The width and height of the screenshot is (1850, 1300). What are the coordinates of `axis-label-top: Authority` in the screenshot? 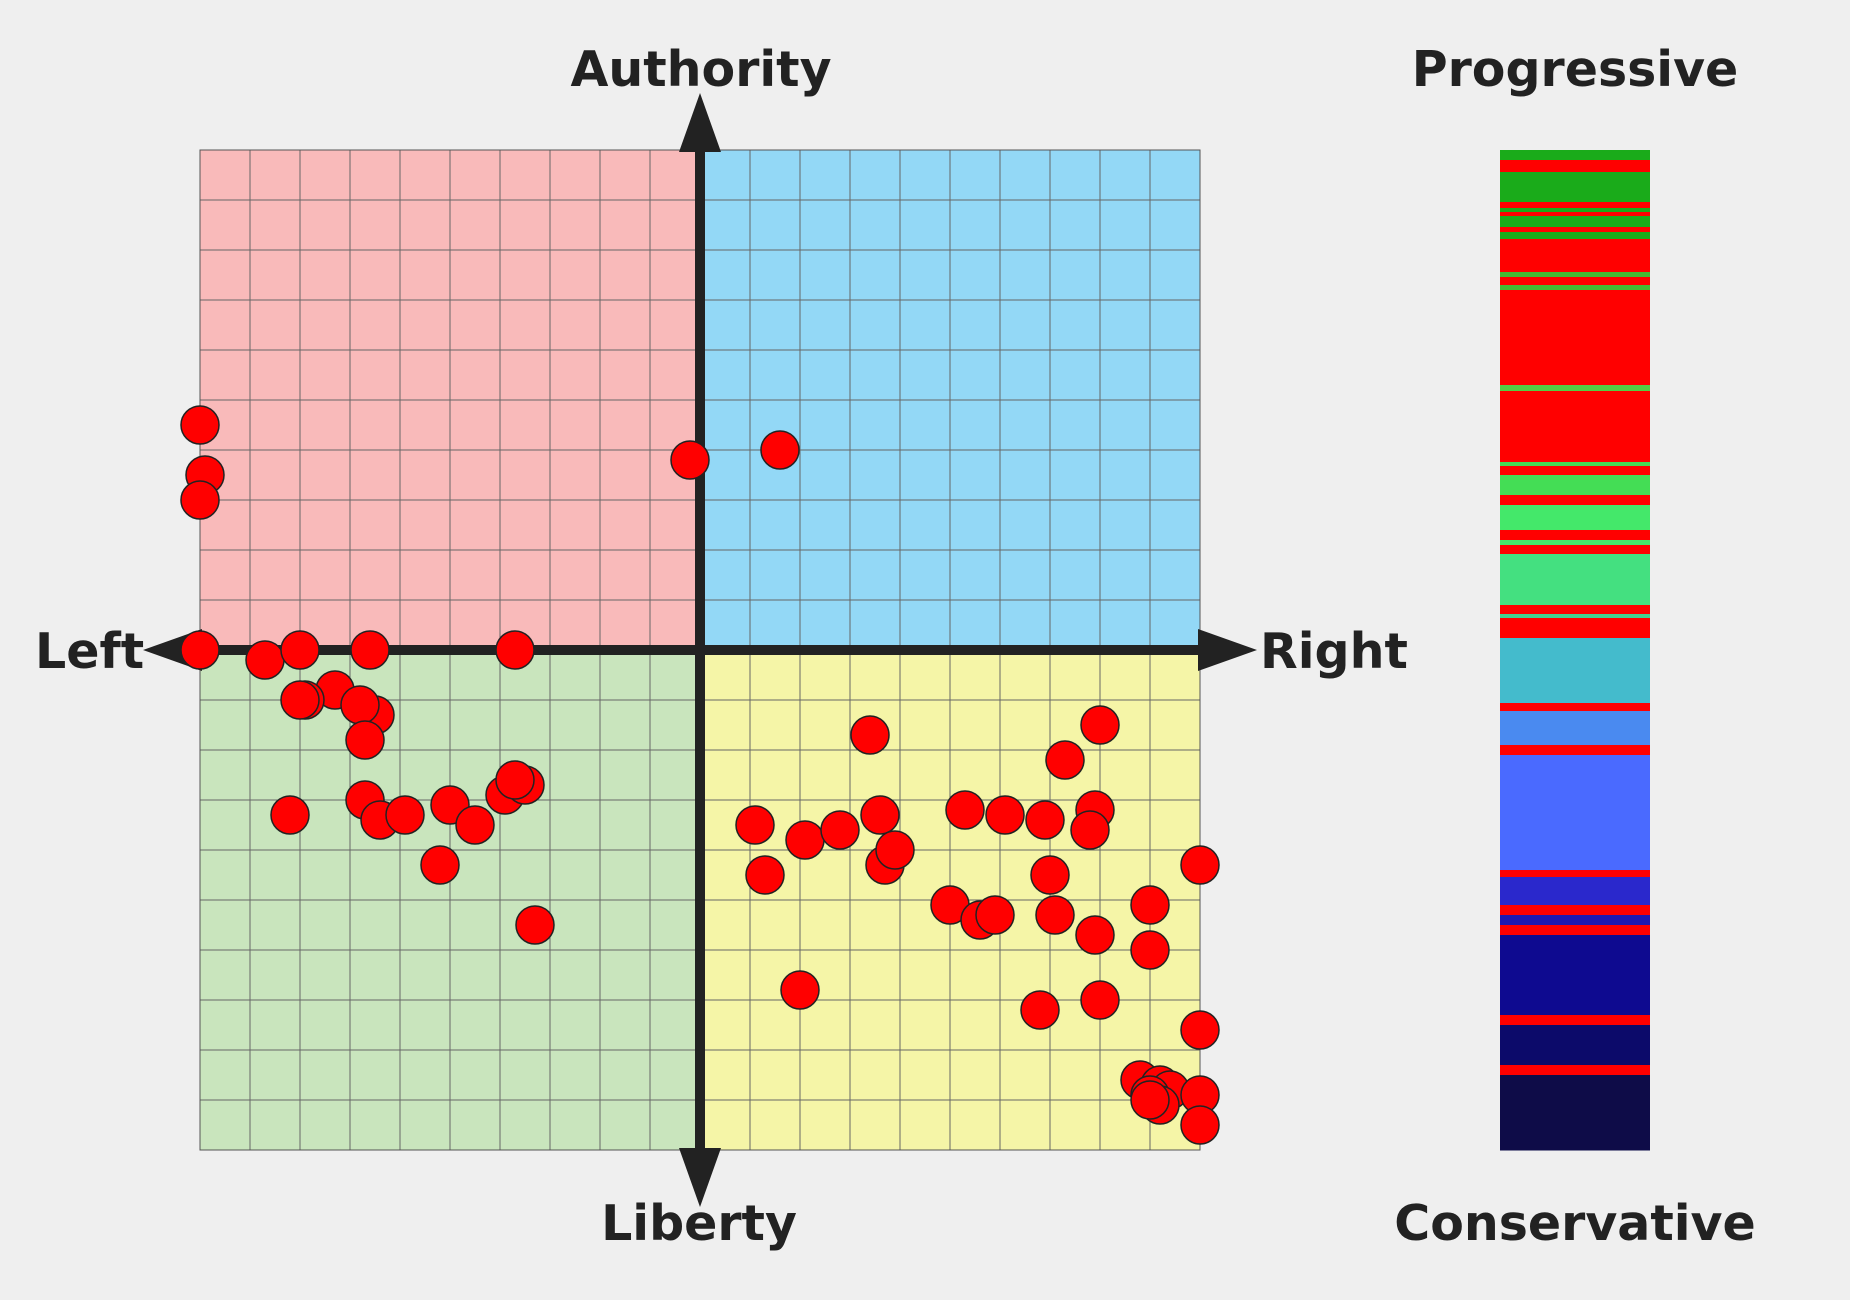 It's located at (700, 69).